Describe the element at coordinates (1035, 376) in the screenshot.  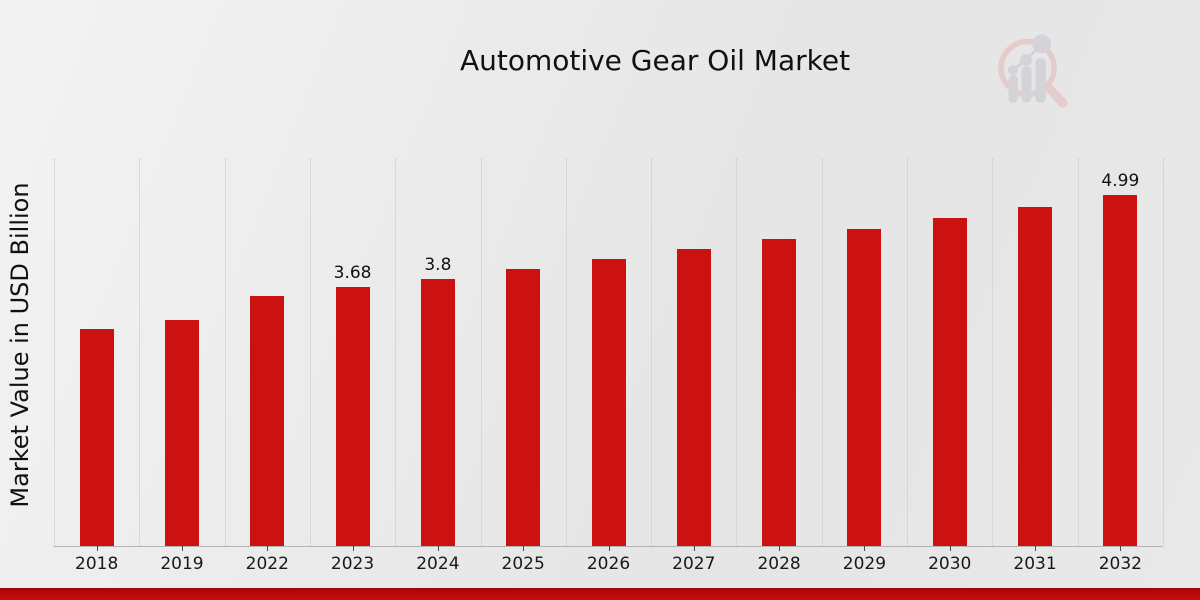
I see `bar-2031` at that location.